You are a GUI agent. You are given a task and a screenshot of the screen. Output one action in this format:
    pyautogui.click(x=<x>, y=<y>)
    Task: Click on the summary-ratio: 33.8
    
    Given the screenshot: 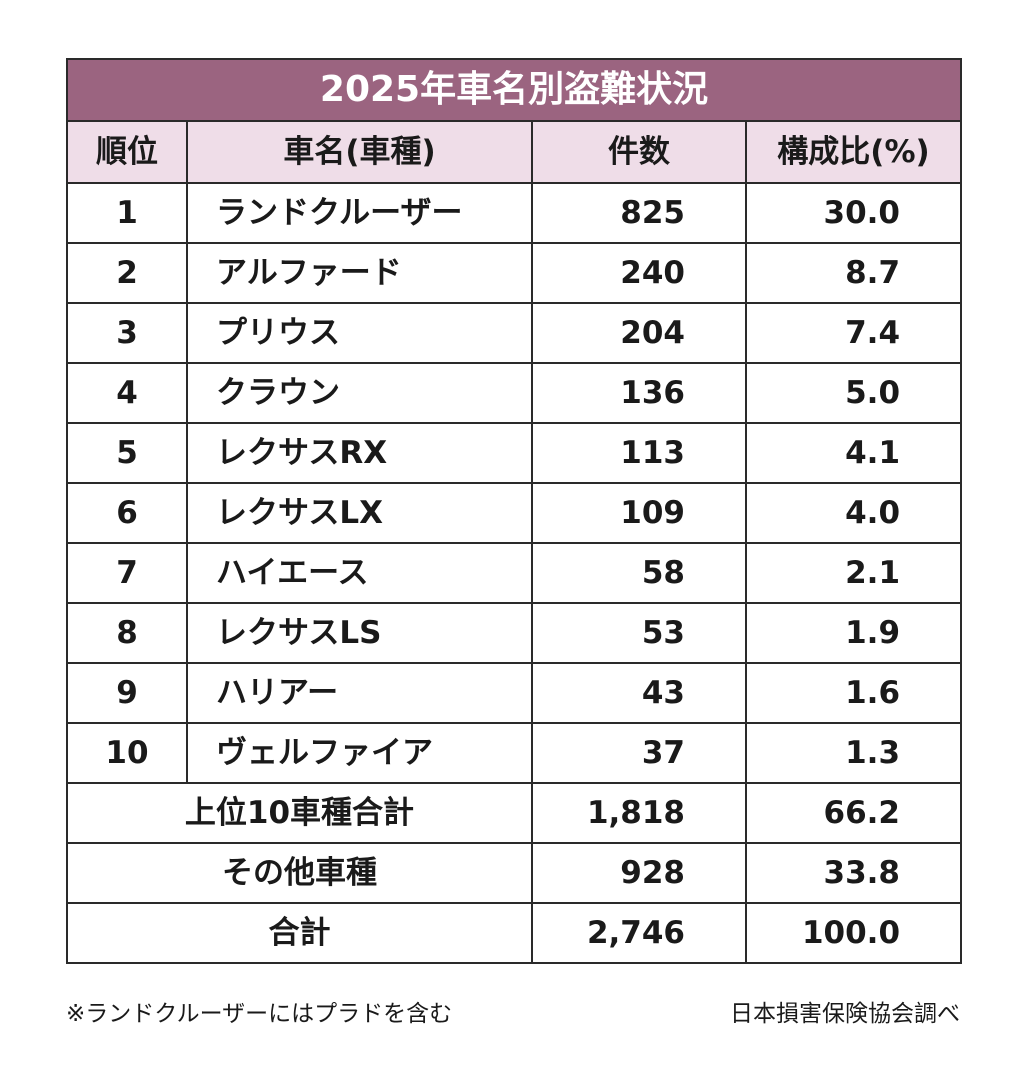 What is the action you would take?
    pyautogui.click(x=853, y=873)
    